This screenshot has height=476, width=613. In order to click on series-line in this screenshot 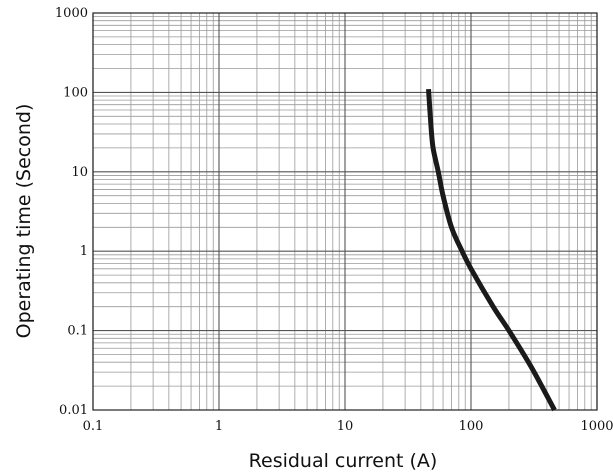, I will do `click(491, 250)`.